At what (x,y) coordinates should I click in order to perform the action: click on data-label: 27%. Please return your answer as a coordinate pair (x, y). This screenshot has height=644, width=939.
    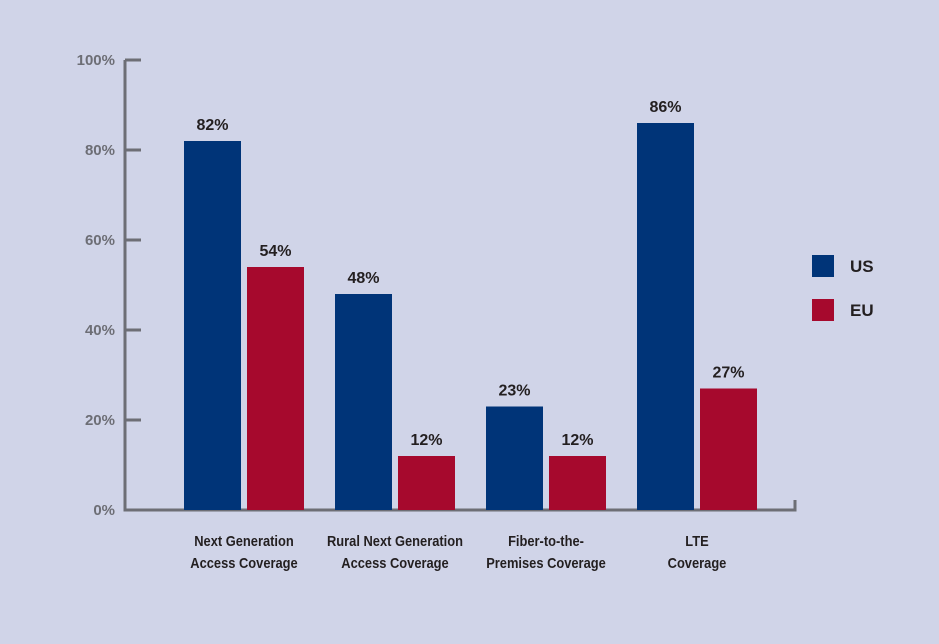
    Looking at the image, I should click on (728, 373).